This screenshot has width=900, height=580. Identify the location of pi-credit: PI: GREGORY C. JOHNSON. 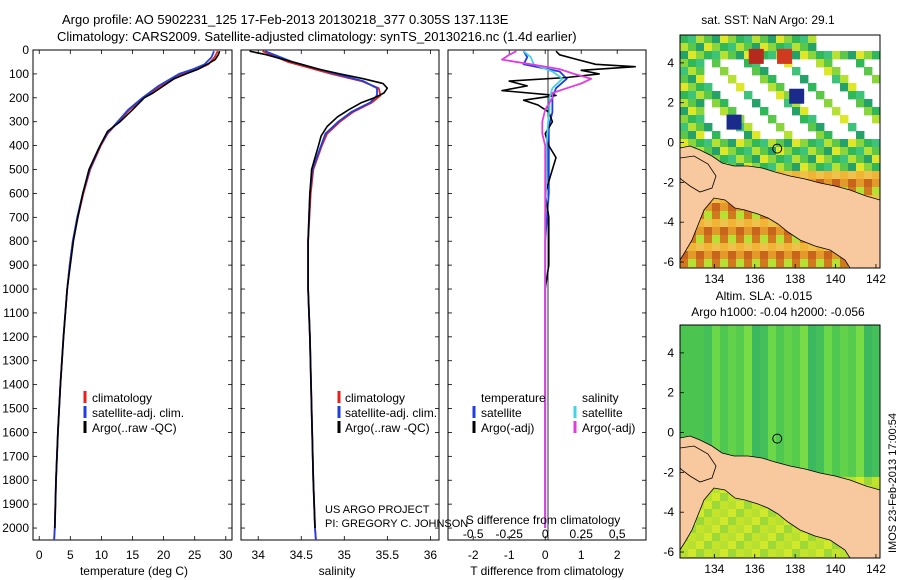
(396, 524).